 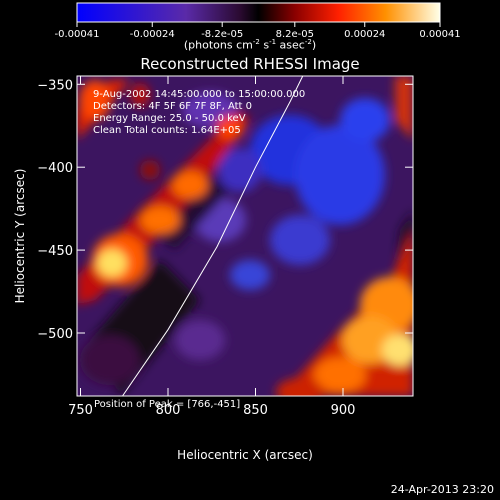 I want to click on colorbar, so click(x=258, y=12).